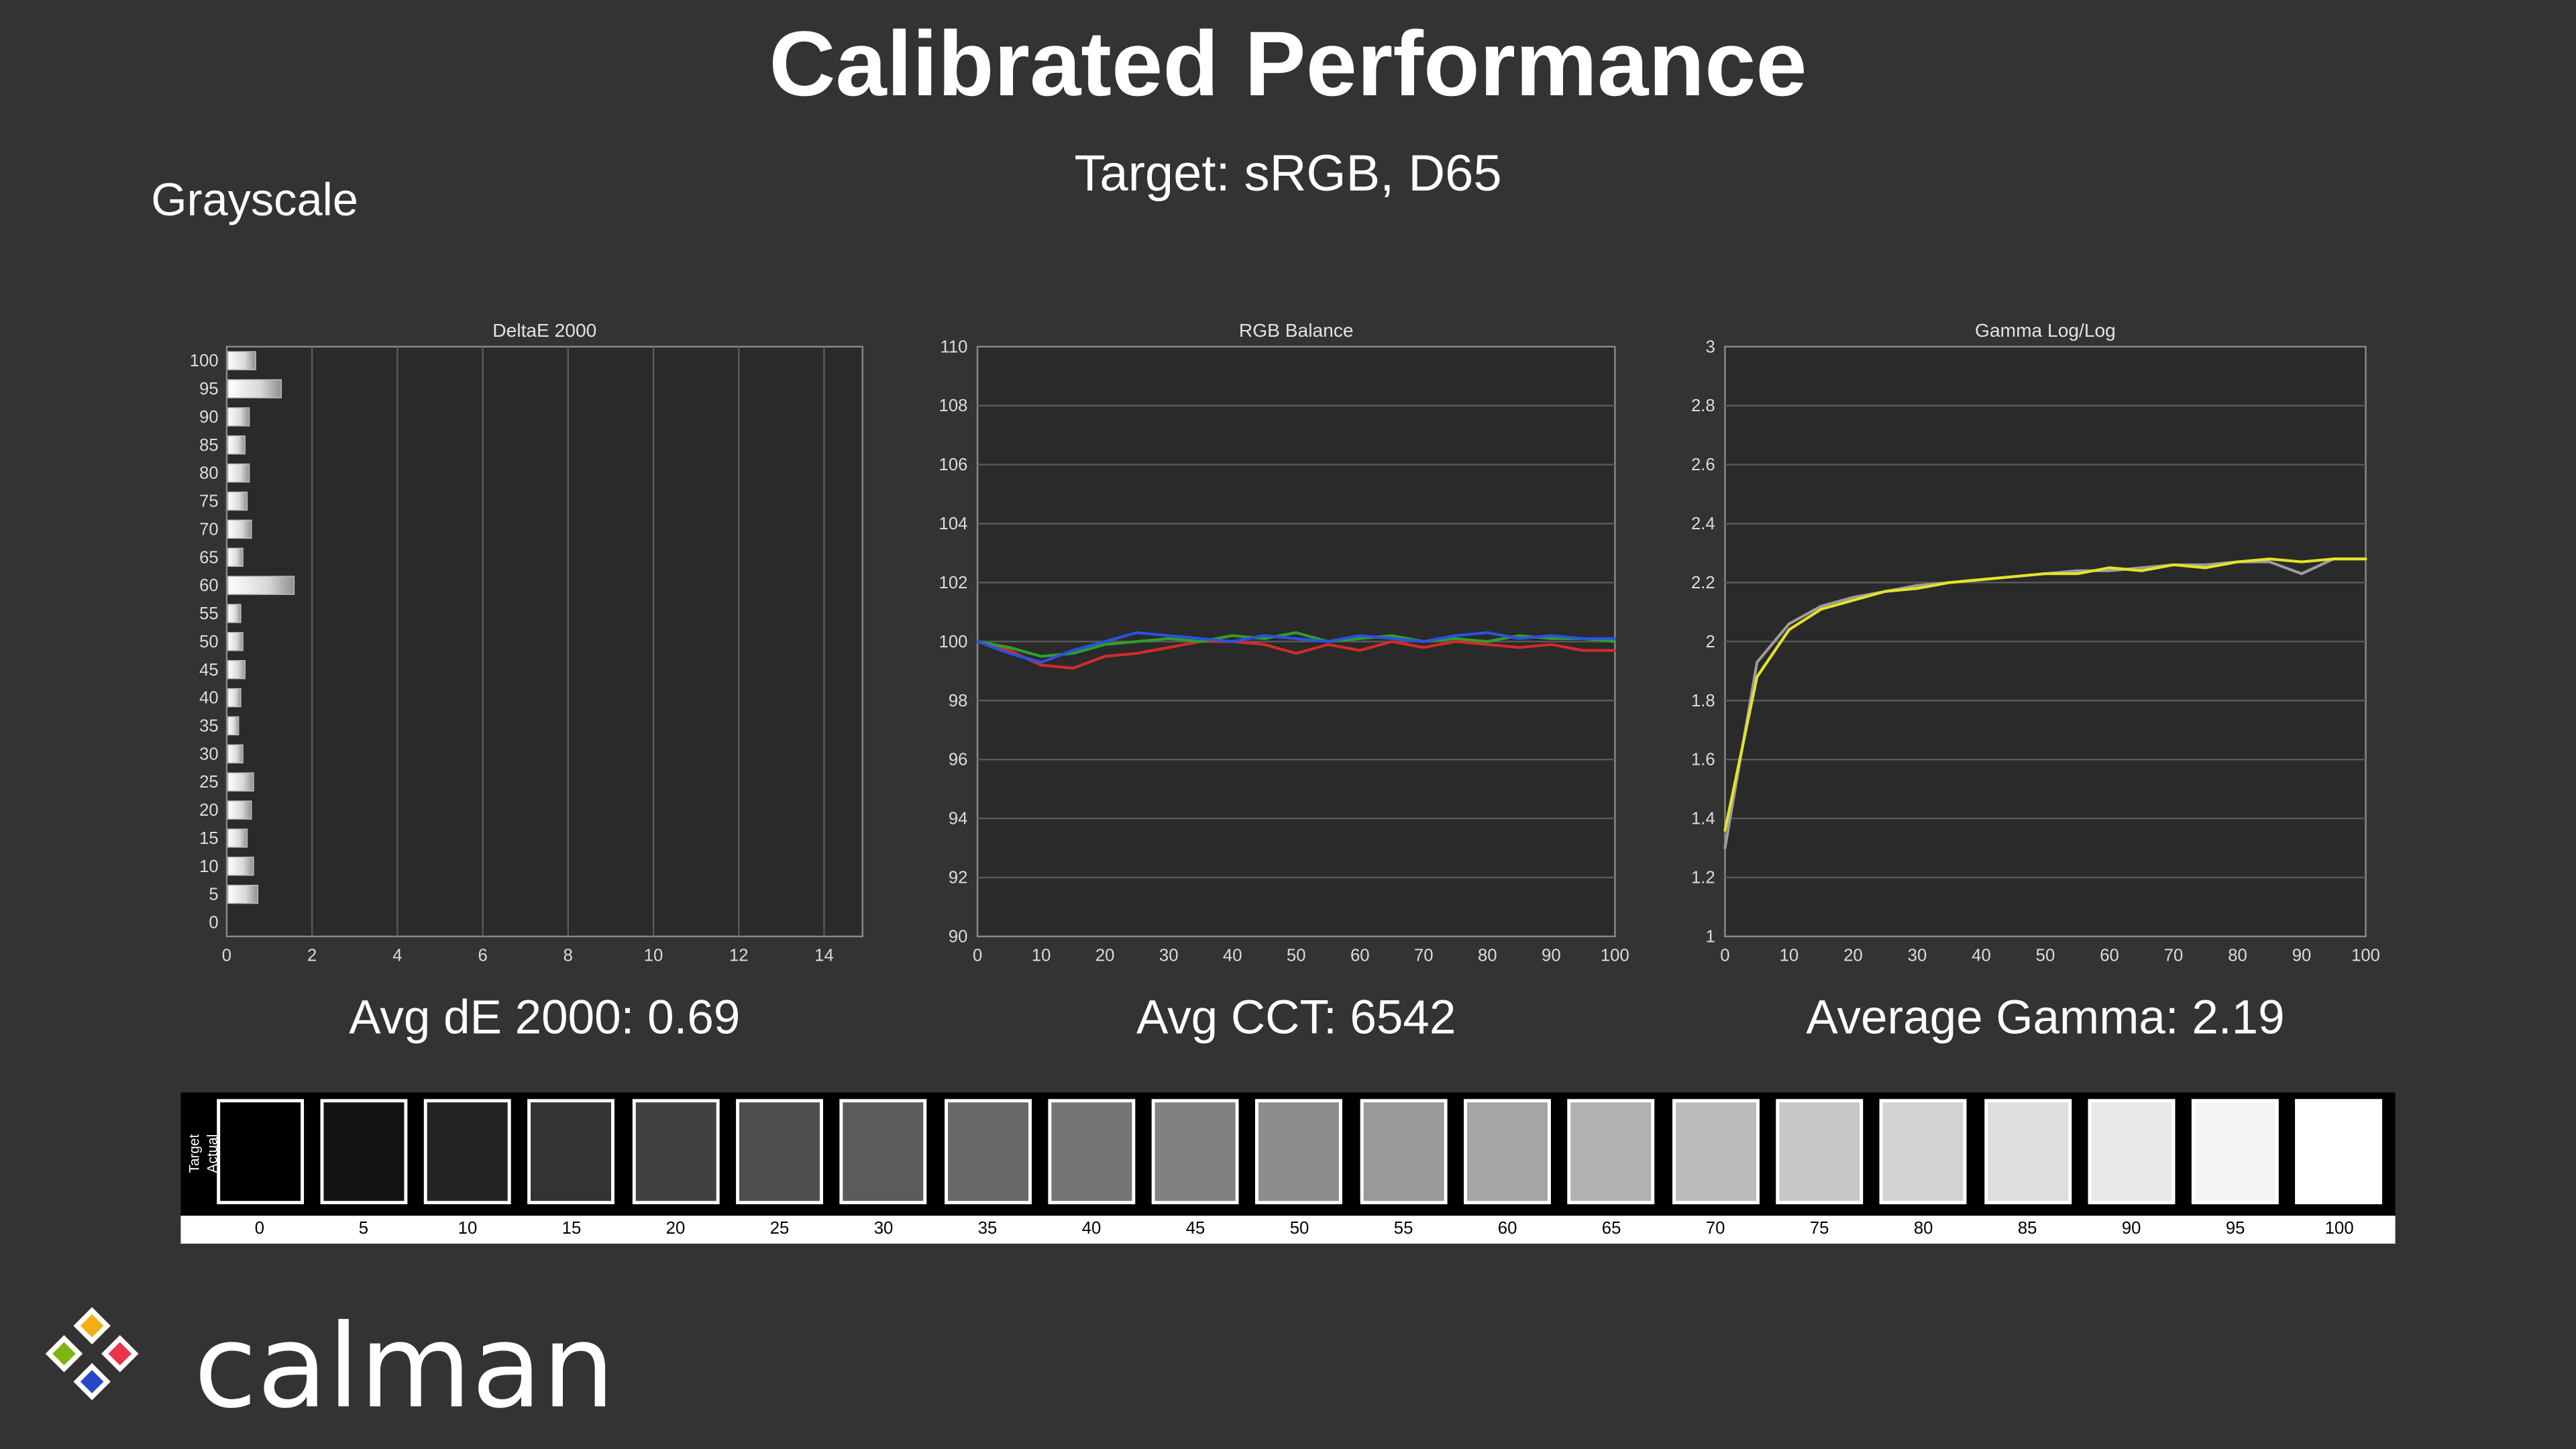  What do you see at coordinates (482, 956) in the screenshot?
I see `tick-label: 6` at bounding box center [482, 956].